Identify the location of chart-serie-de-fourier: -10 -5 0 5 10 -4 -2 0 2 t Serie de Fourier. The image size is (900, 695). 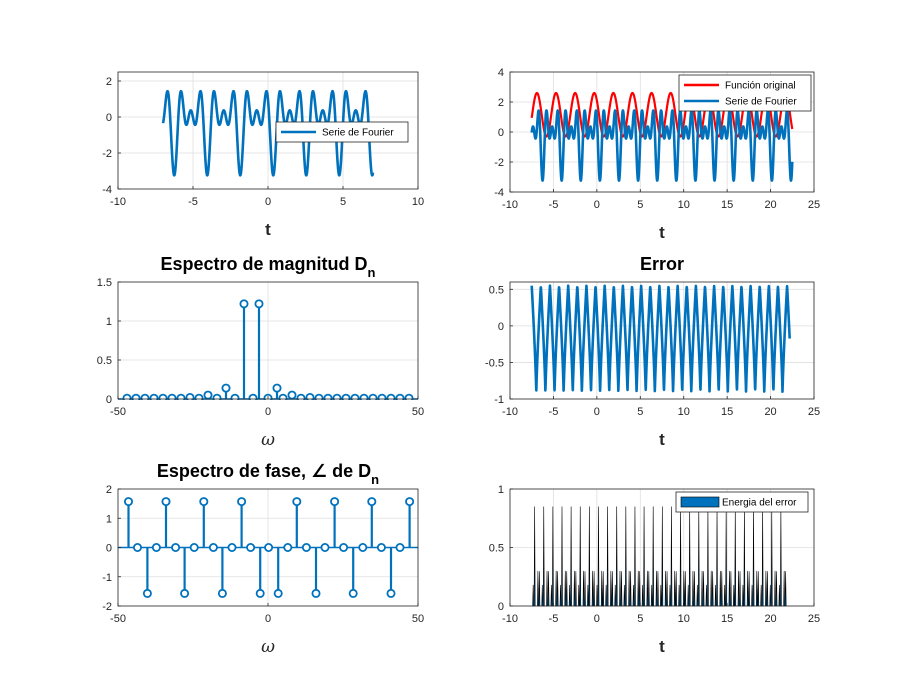
(263, 155).